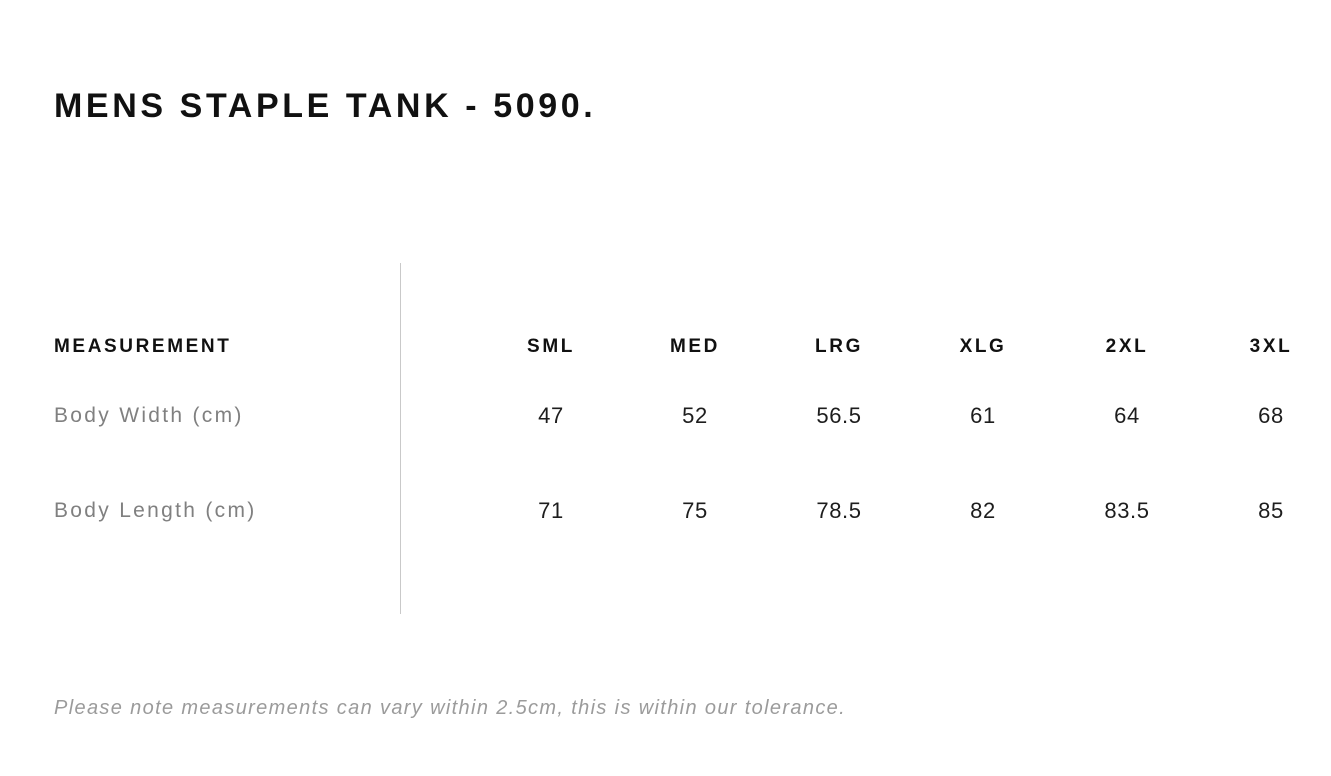  What do you see at coordinates (1271, 415) in the screenshot?
I see `cell-body-width-3xl: 68` at bounding box center [1271, 415].